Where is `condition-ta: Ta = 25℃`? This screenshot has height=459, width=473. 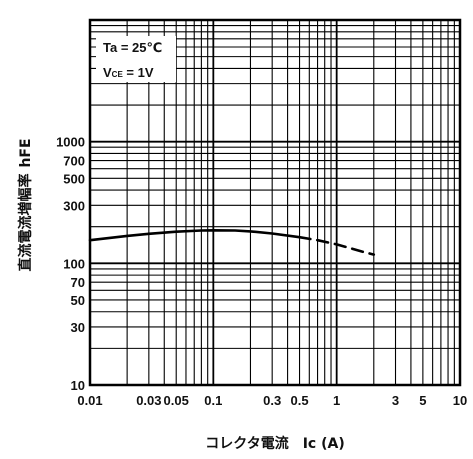 condition-ta: Ta = 25℃ is located at coordinates (132, 47).